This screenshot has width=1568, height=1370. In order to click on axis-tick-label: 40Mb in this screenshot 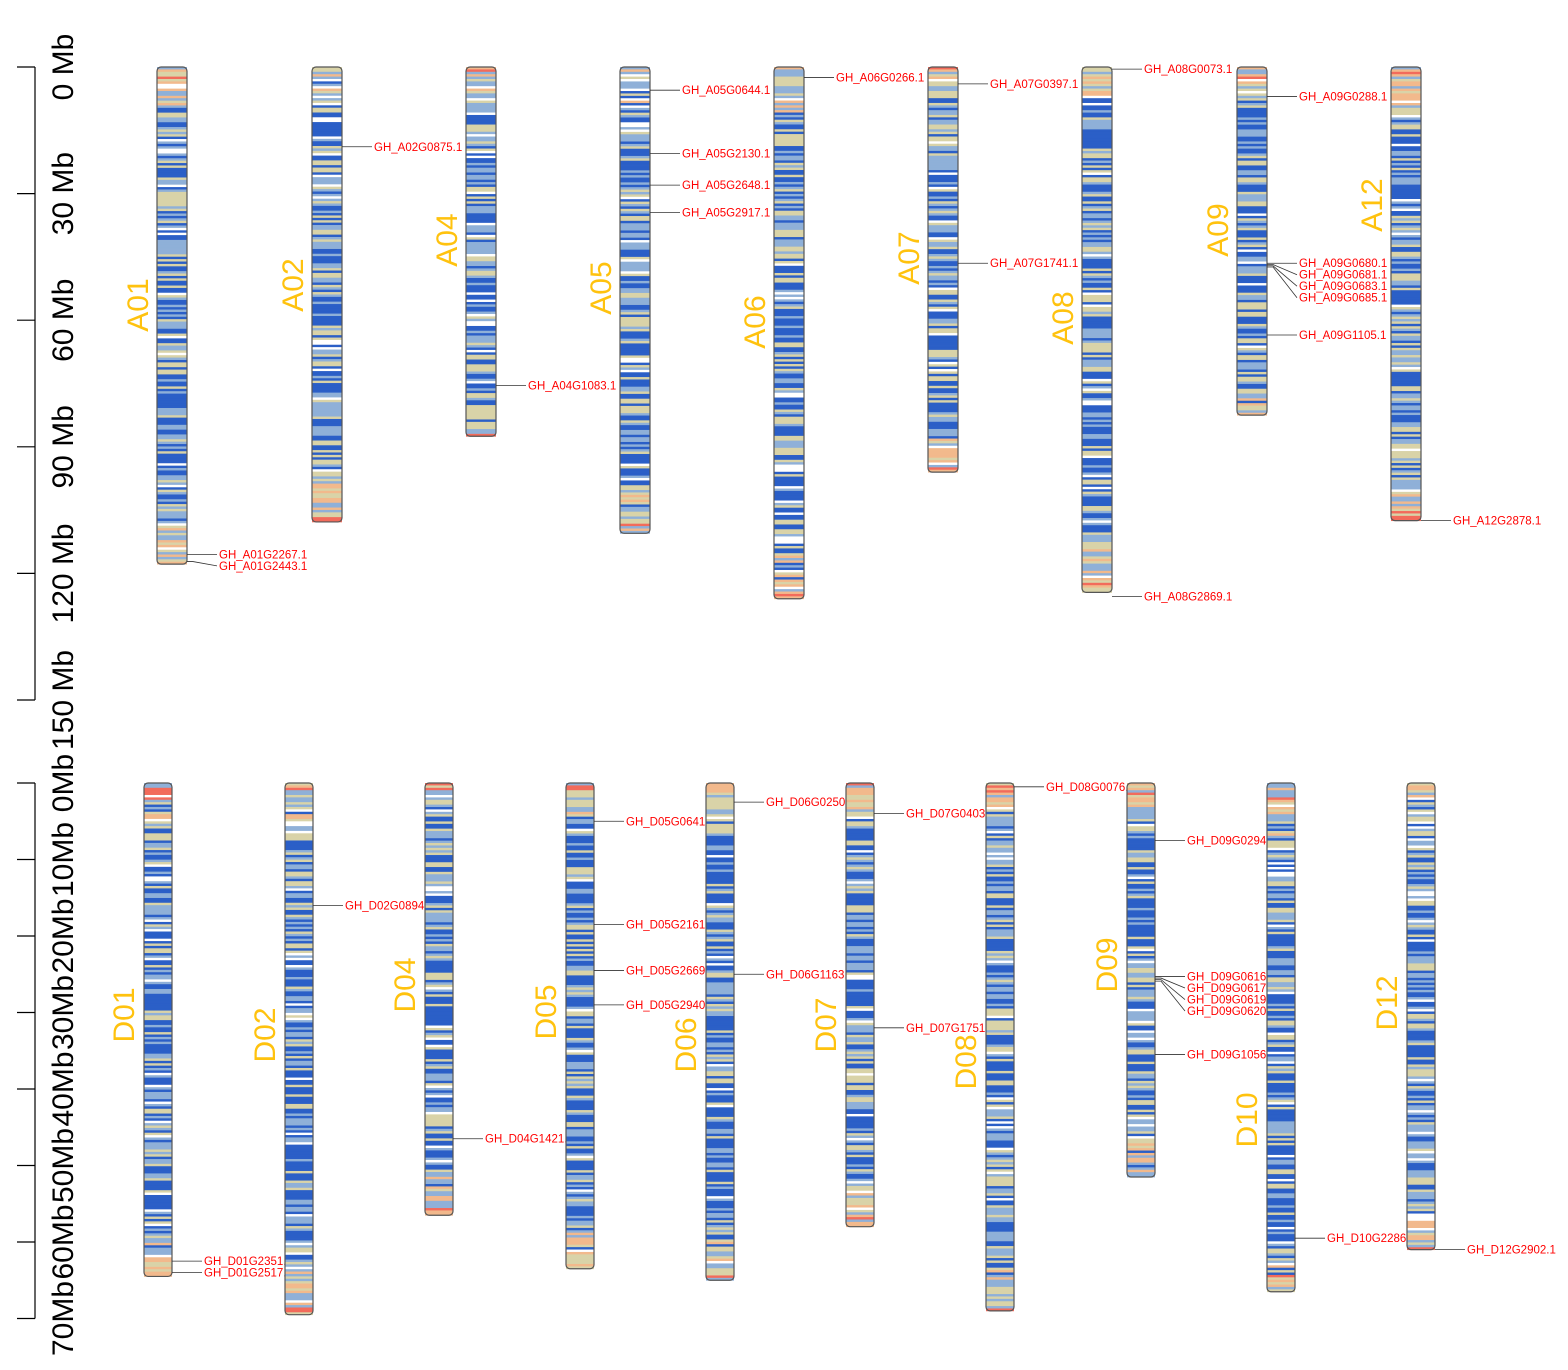, I will do `click(63, 1088)`.